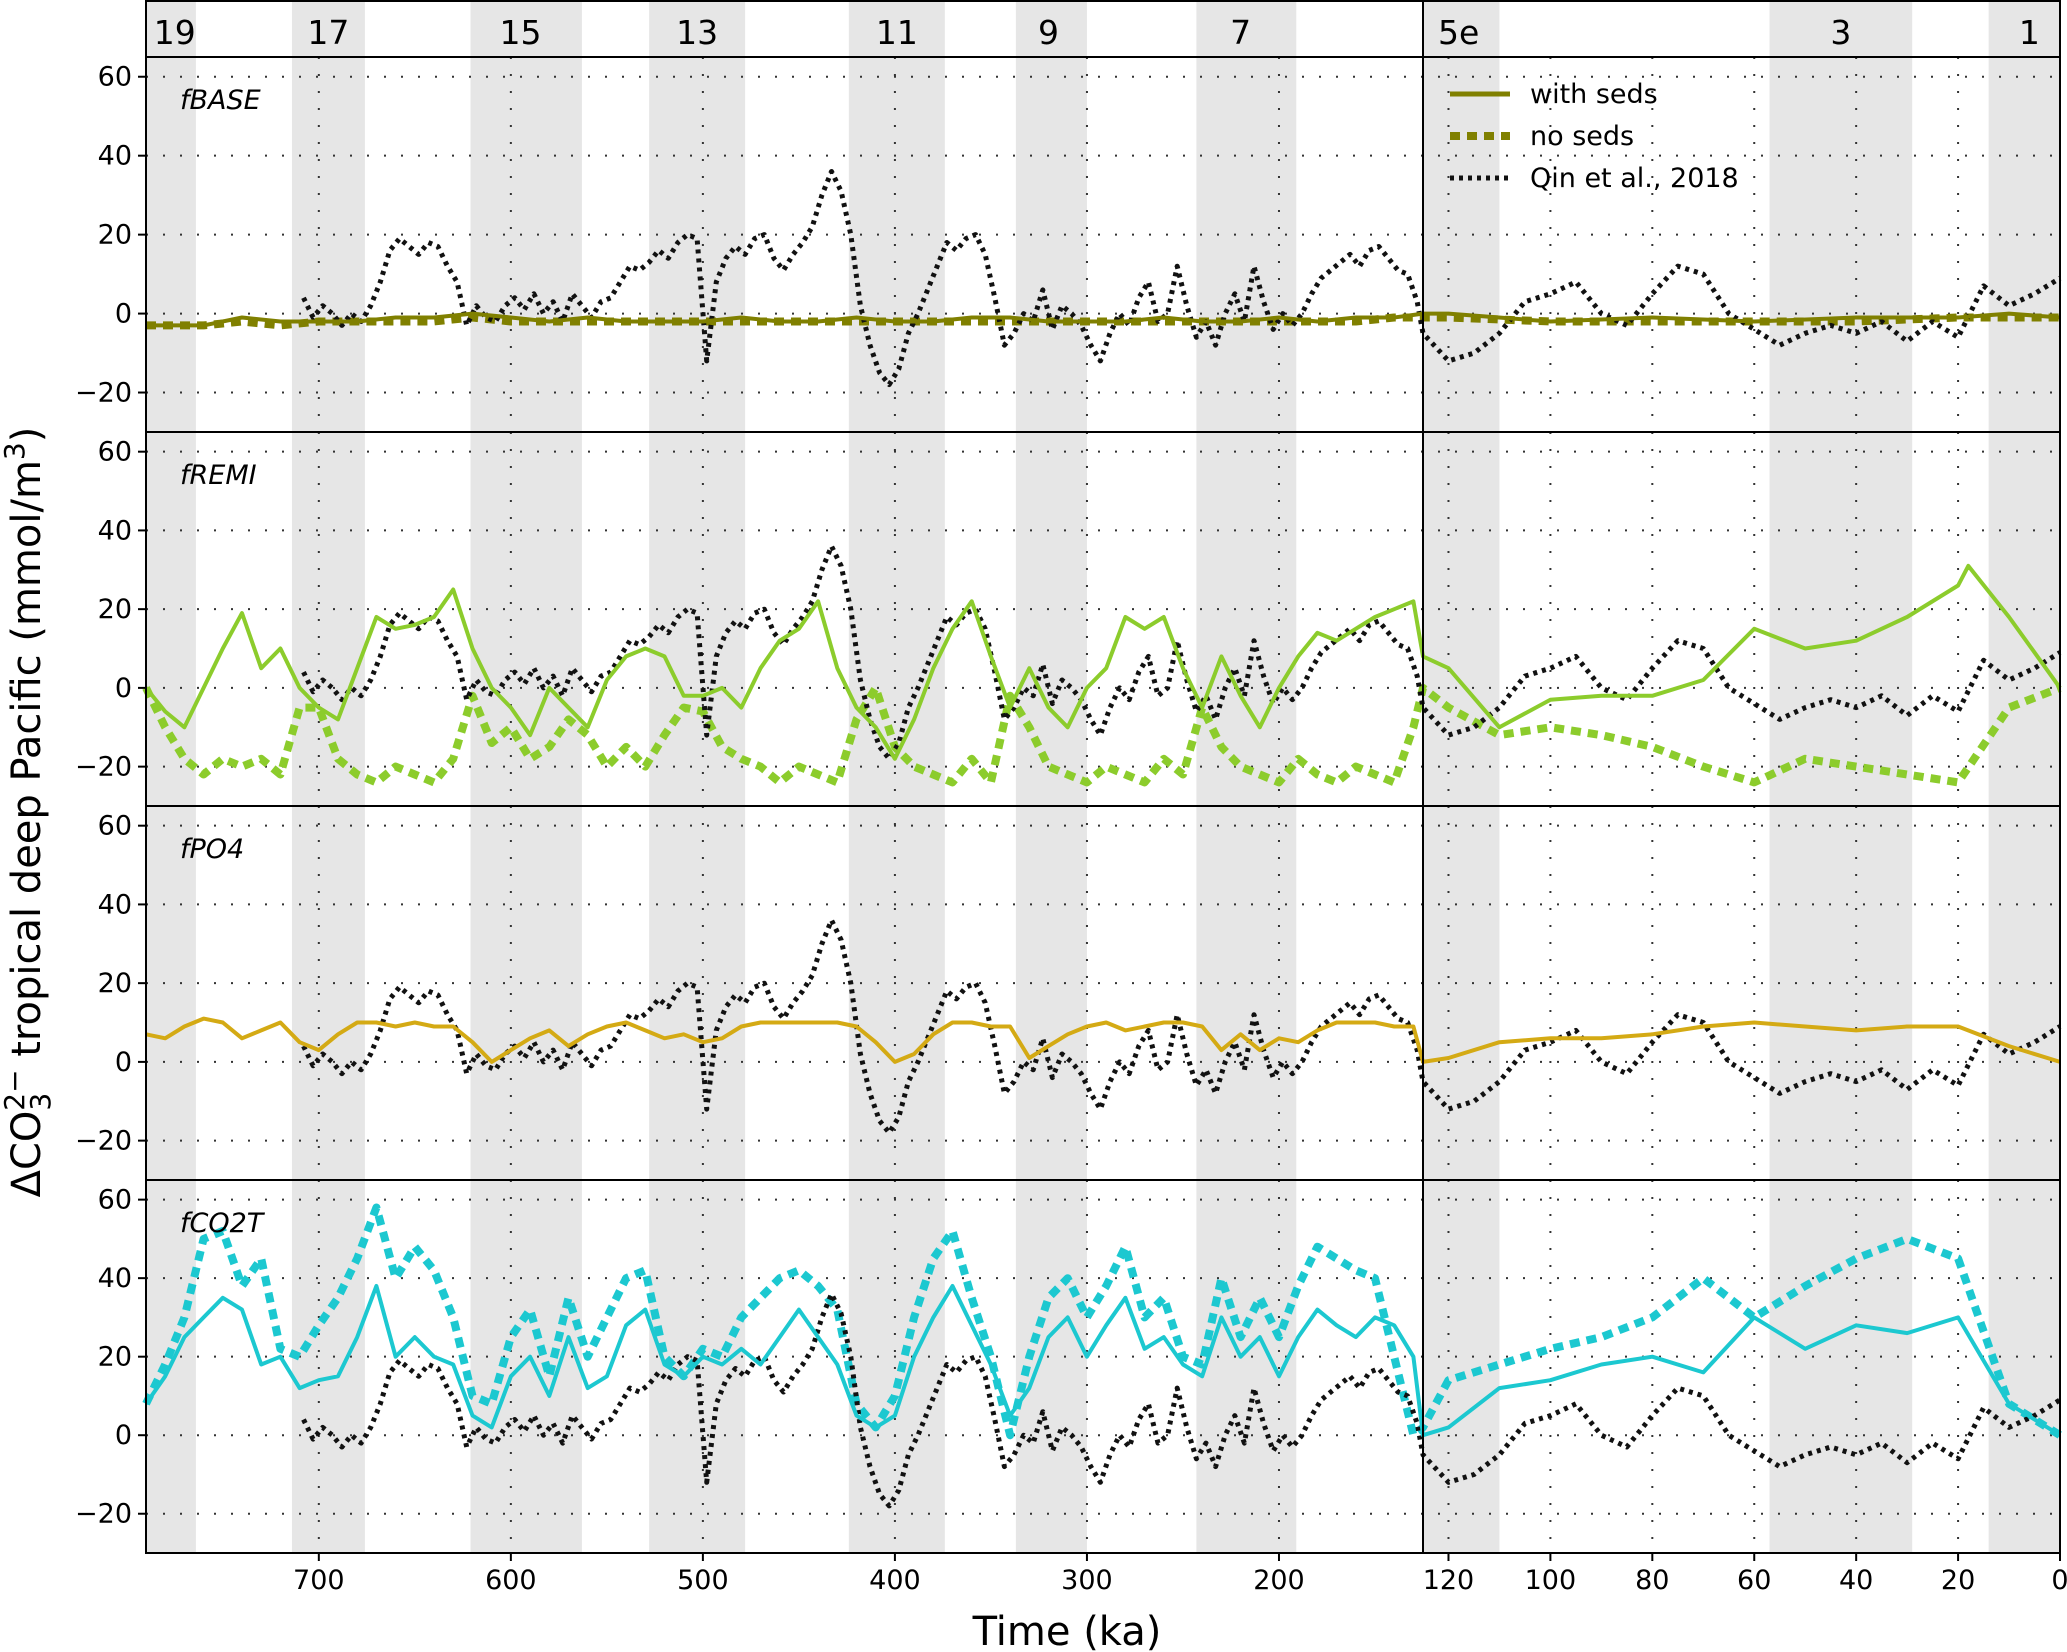  I want to click on x-tick-label-right-20: 20, so click(1958, 1580).